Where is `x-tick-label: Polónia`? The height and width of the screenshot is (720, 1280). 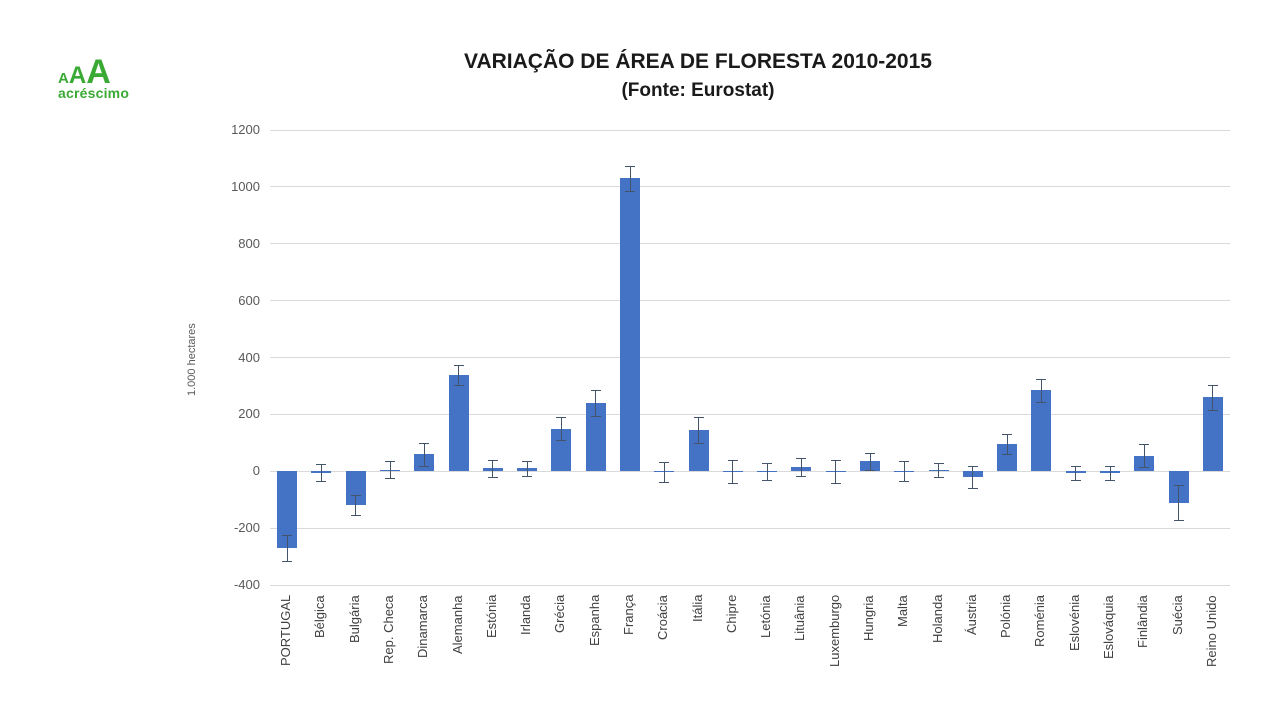 x-tick-label: Polónia is located at coordinates (1006, 617).